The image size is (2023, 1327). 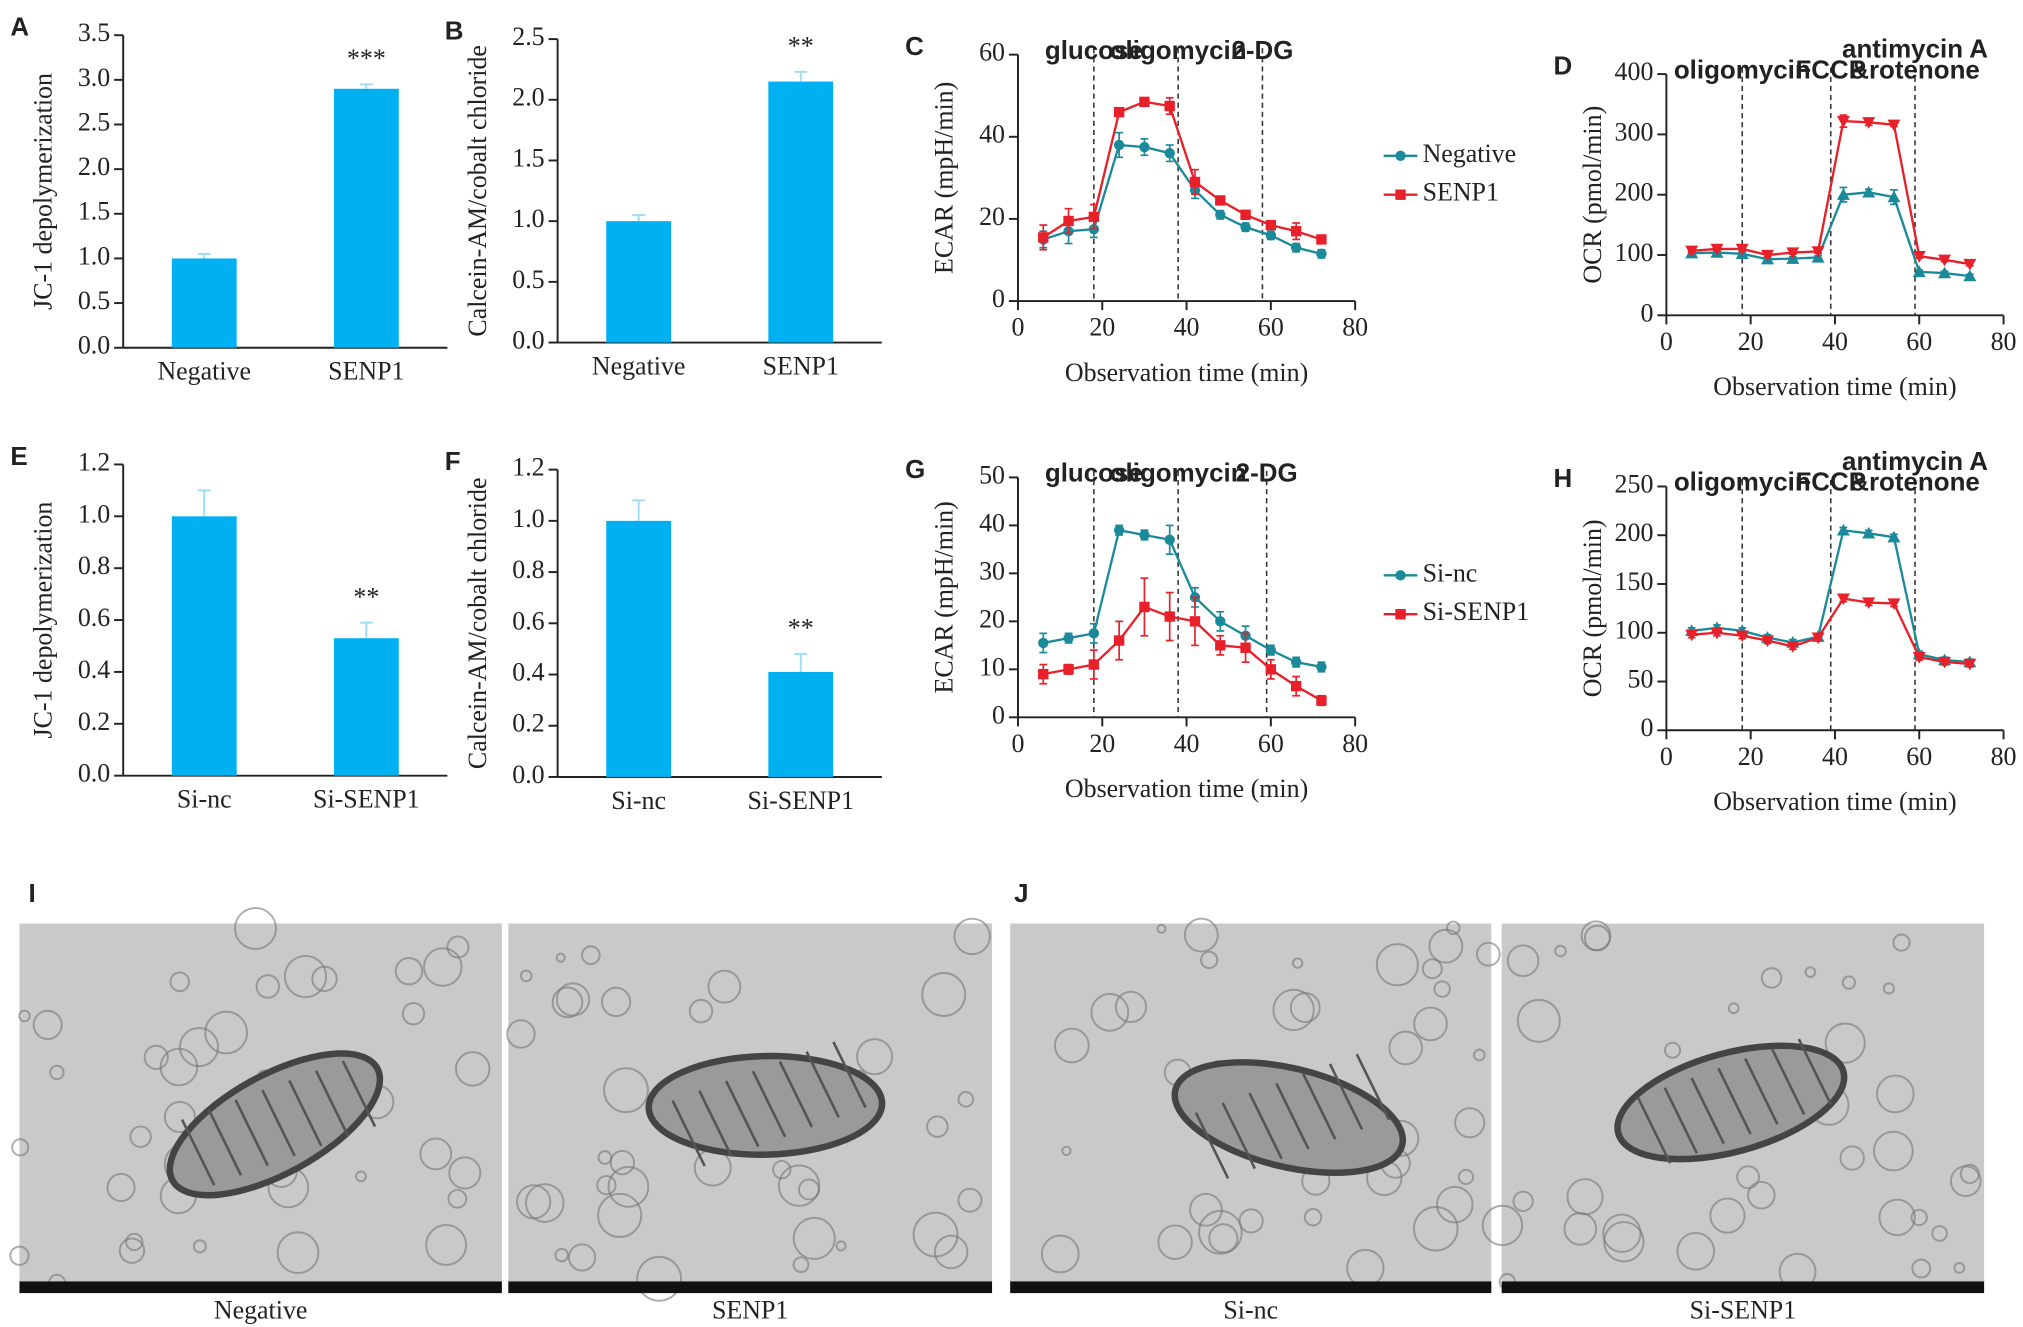 I want to click on y-tick-label: 2.5, so click(x=94, y=121).